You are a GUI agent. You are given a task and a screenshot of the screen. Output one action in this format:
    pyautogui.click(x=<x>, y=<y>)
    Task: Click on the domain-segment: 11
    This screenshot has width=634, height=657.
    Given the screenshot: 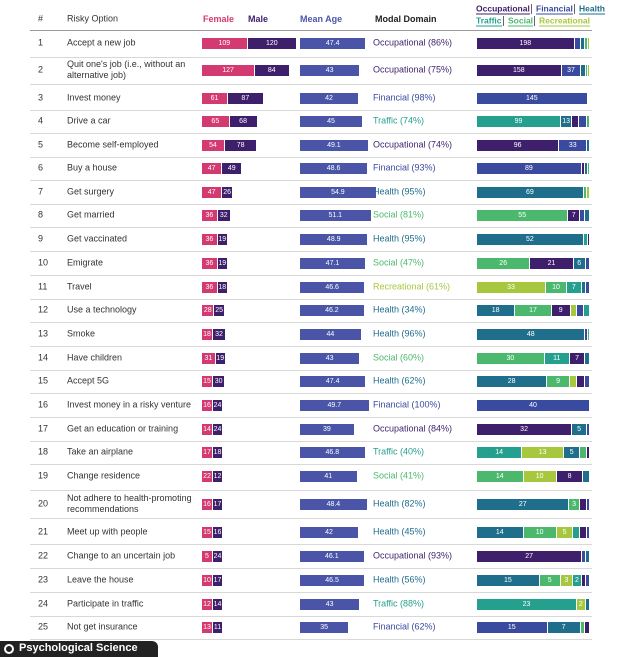 What is the action you would take?
    pyautogui.click(x=557, y=358)
    